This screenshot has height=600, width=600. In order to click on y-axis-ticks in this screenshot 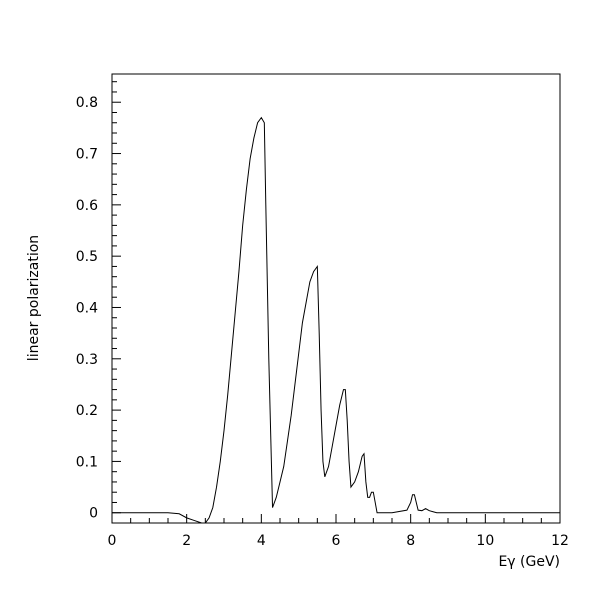, I will do `click(116, 302)`.